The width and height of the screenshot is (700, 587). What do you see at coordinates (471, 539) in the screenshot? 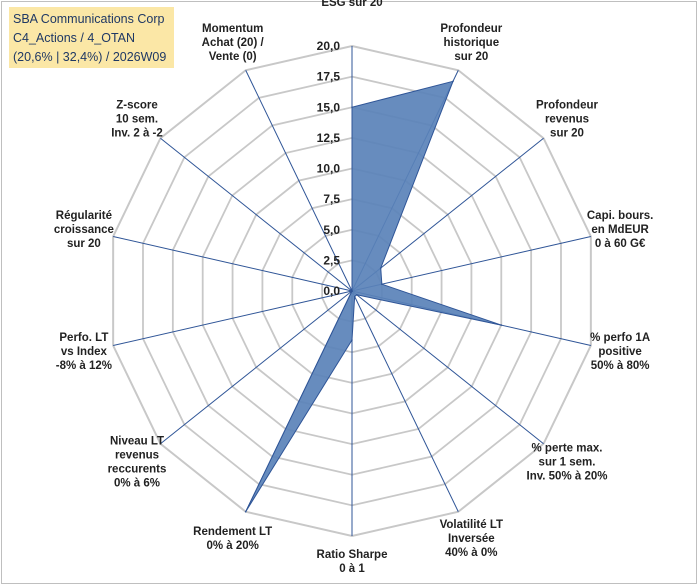
I see `axis-label: Volatilité LT Inversée 40% à 0%` at bounding box center [471, 539].